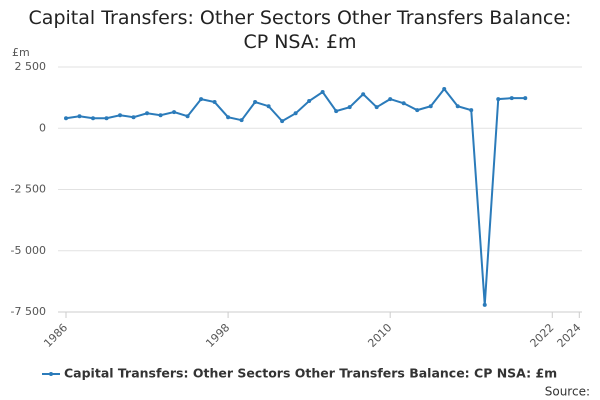  Describe the element at coordinates (21, 52) in the screenshot. I see `y-unit: £m` at that location.